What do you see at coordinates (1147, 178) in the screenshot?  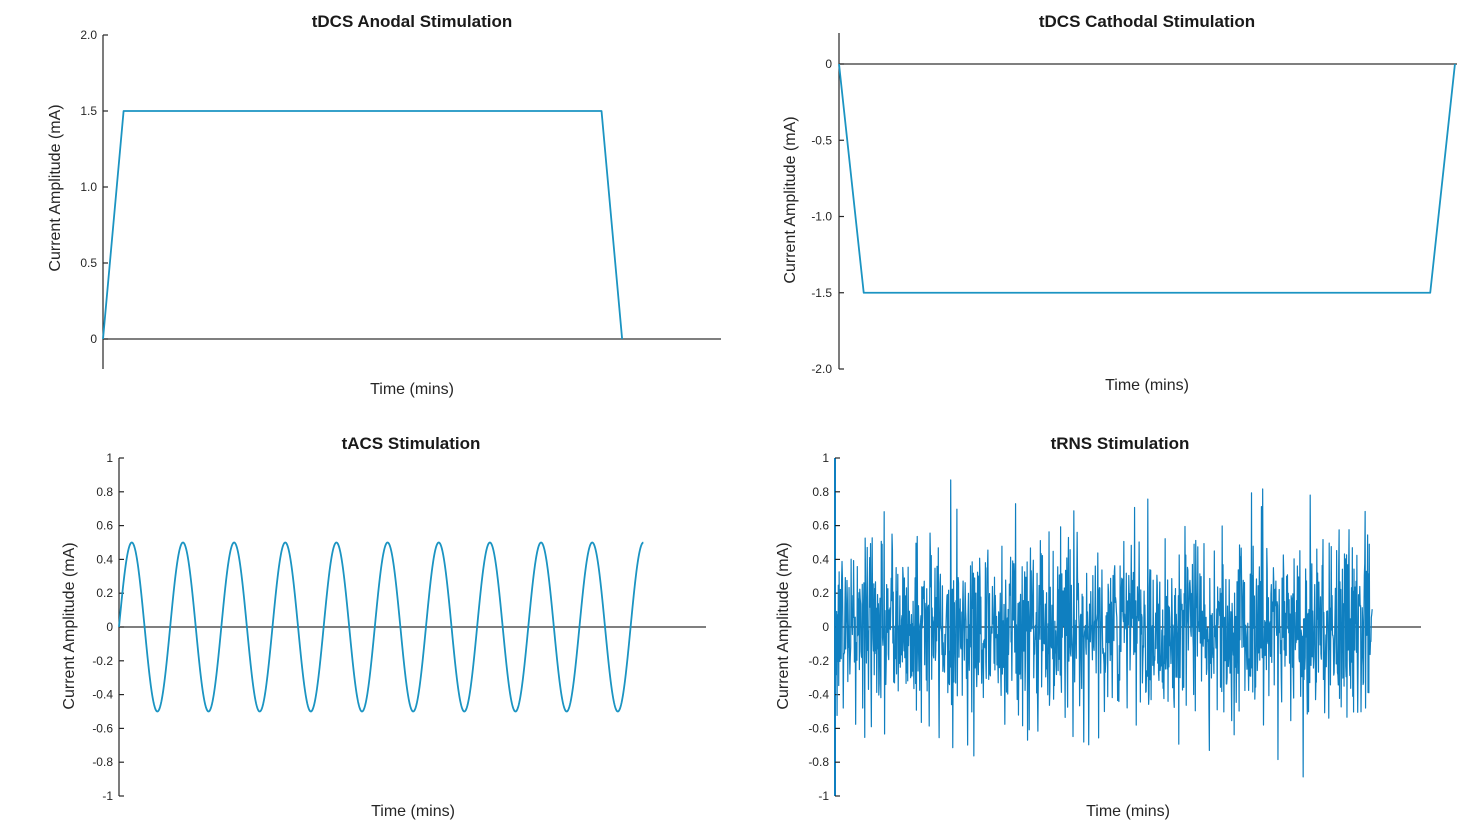 I see `cathodal-series-line` at bounding box center [1147, 178].